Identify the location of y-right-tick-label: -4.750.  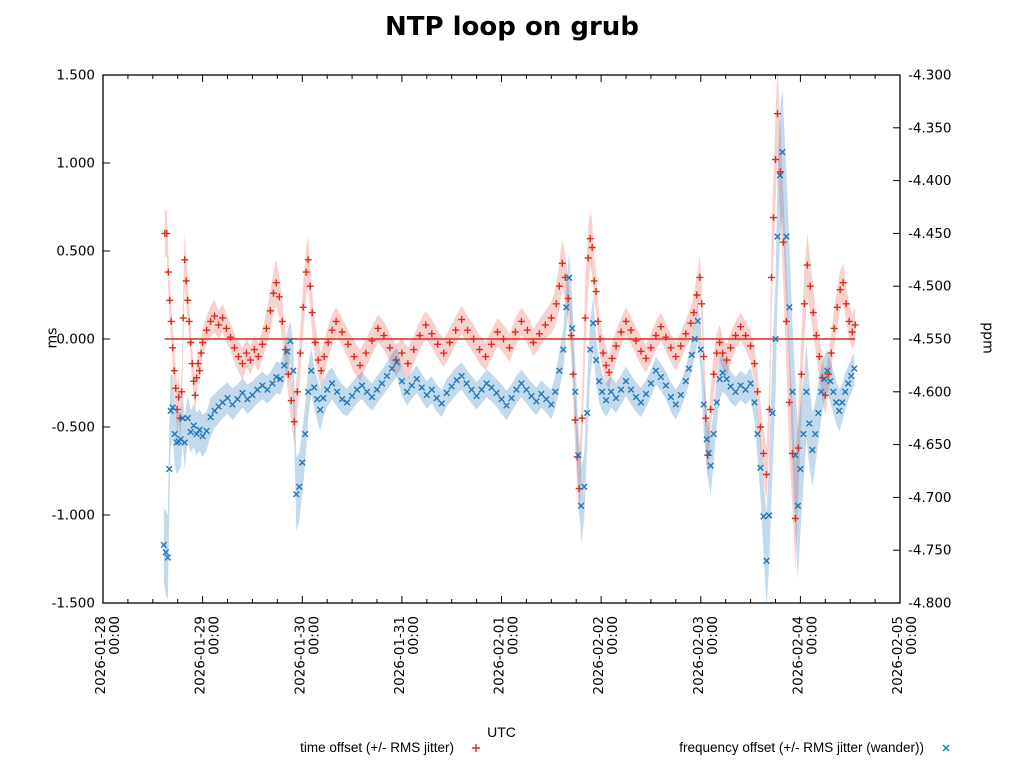
(930, 551).